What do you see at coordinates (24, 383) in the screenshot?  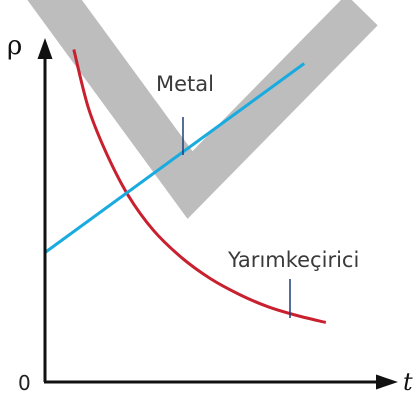 I see `origin-label: 0` at bounding box center [24, 383].